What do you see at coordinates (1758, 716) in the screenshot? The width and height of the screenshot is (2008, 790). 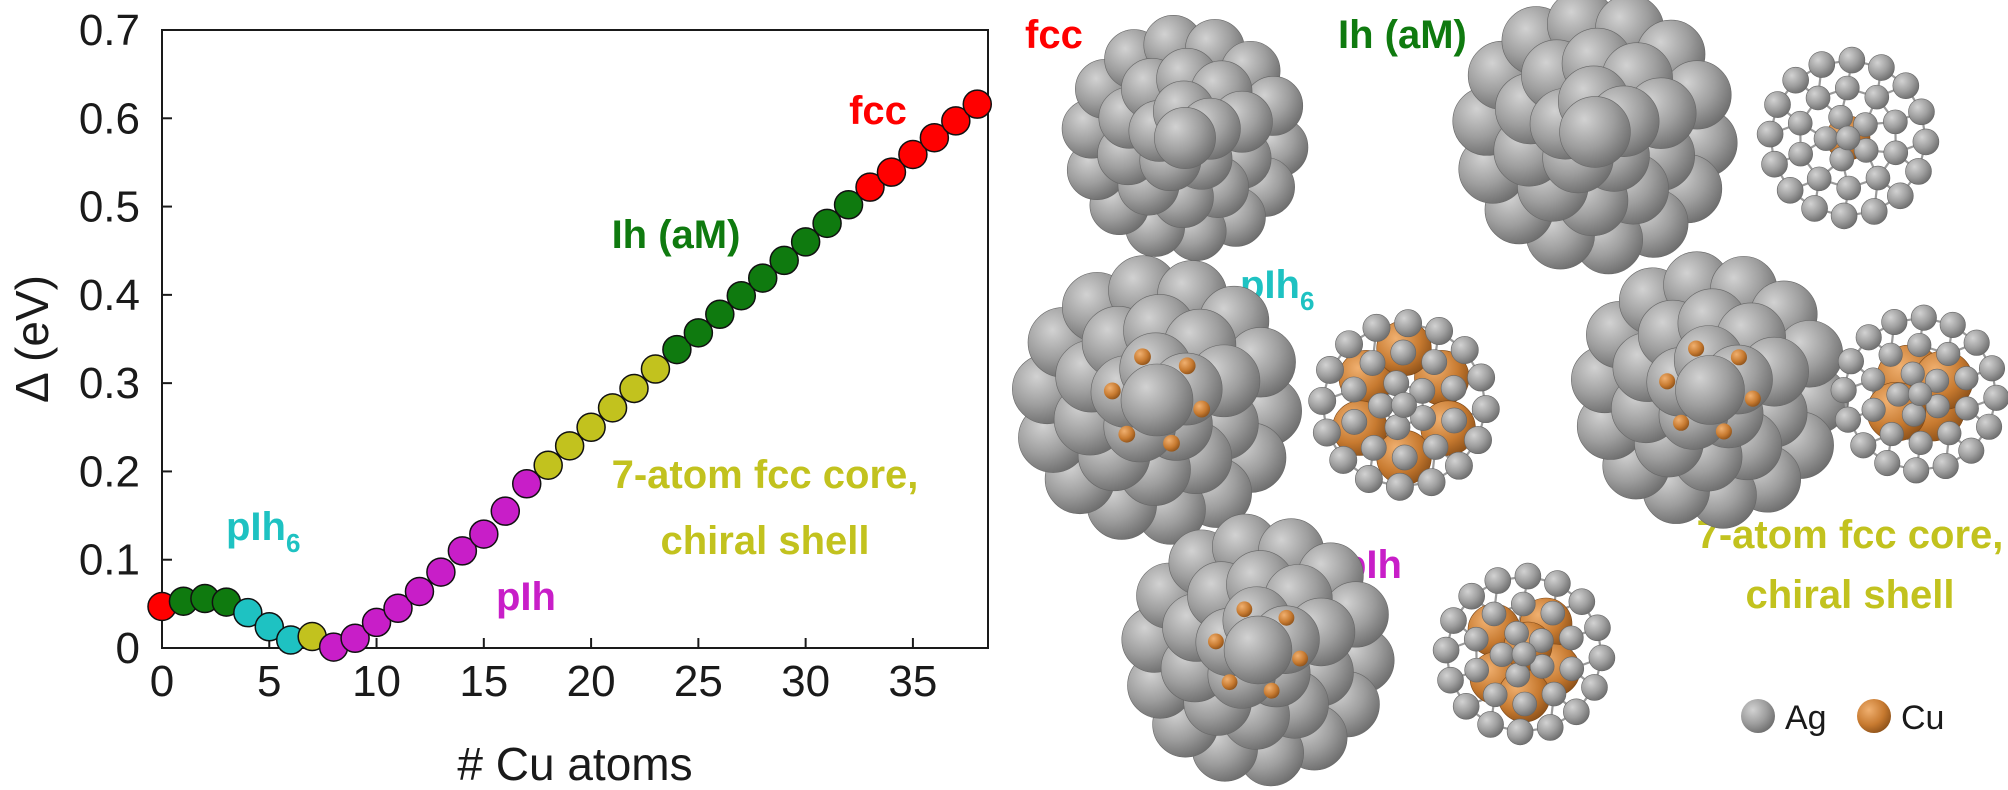 I see `legend-ag-swatch` at bounding box center [1758, 716].